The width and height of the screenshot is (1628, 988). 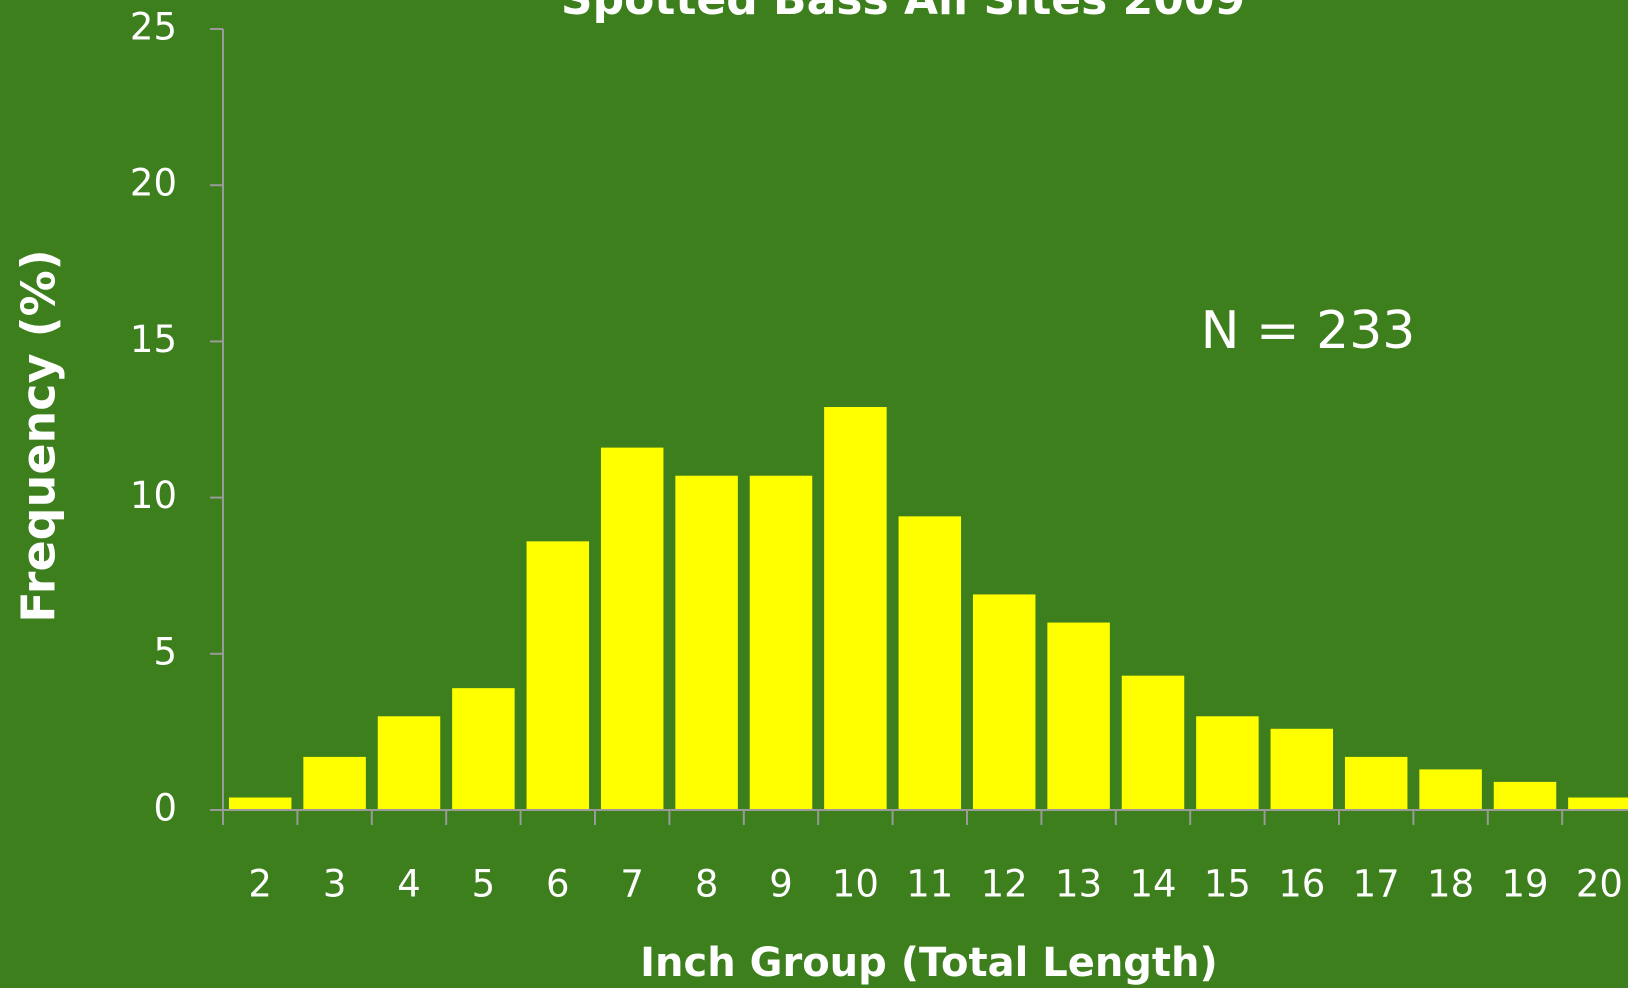 What do you see at coordinates (855, 884) in the screenshot?
I see `x-tick-label: 10` at bounding box center [855, 884].